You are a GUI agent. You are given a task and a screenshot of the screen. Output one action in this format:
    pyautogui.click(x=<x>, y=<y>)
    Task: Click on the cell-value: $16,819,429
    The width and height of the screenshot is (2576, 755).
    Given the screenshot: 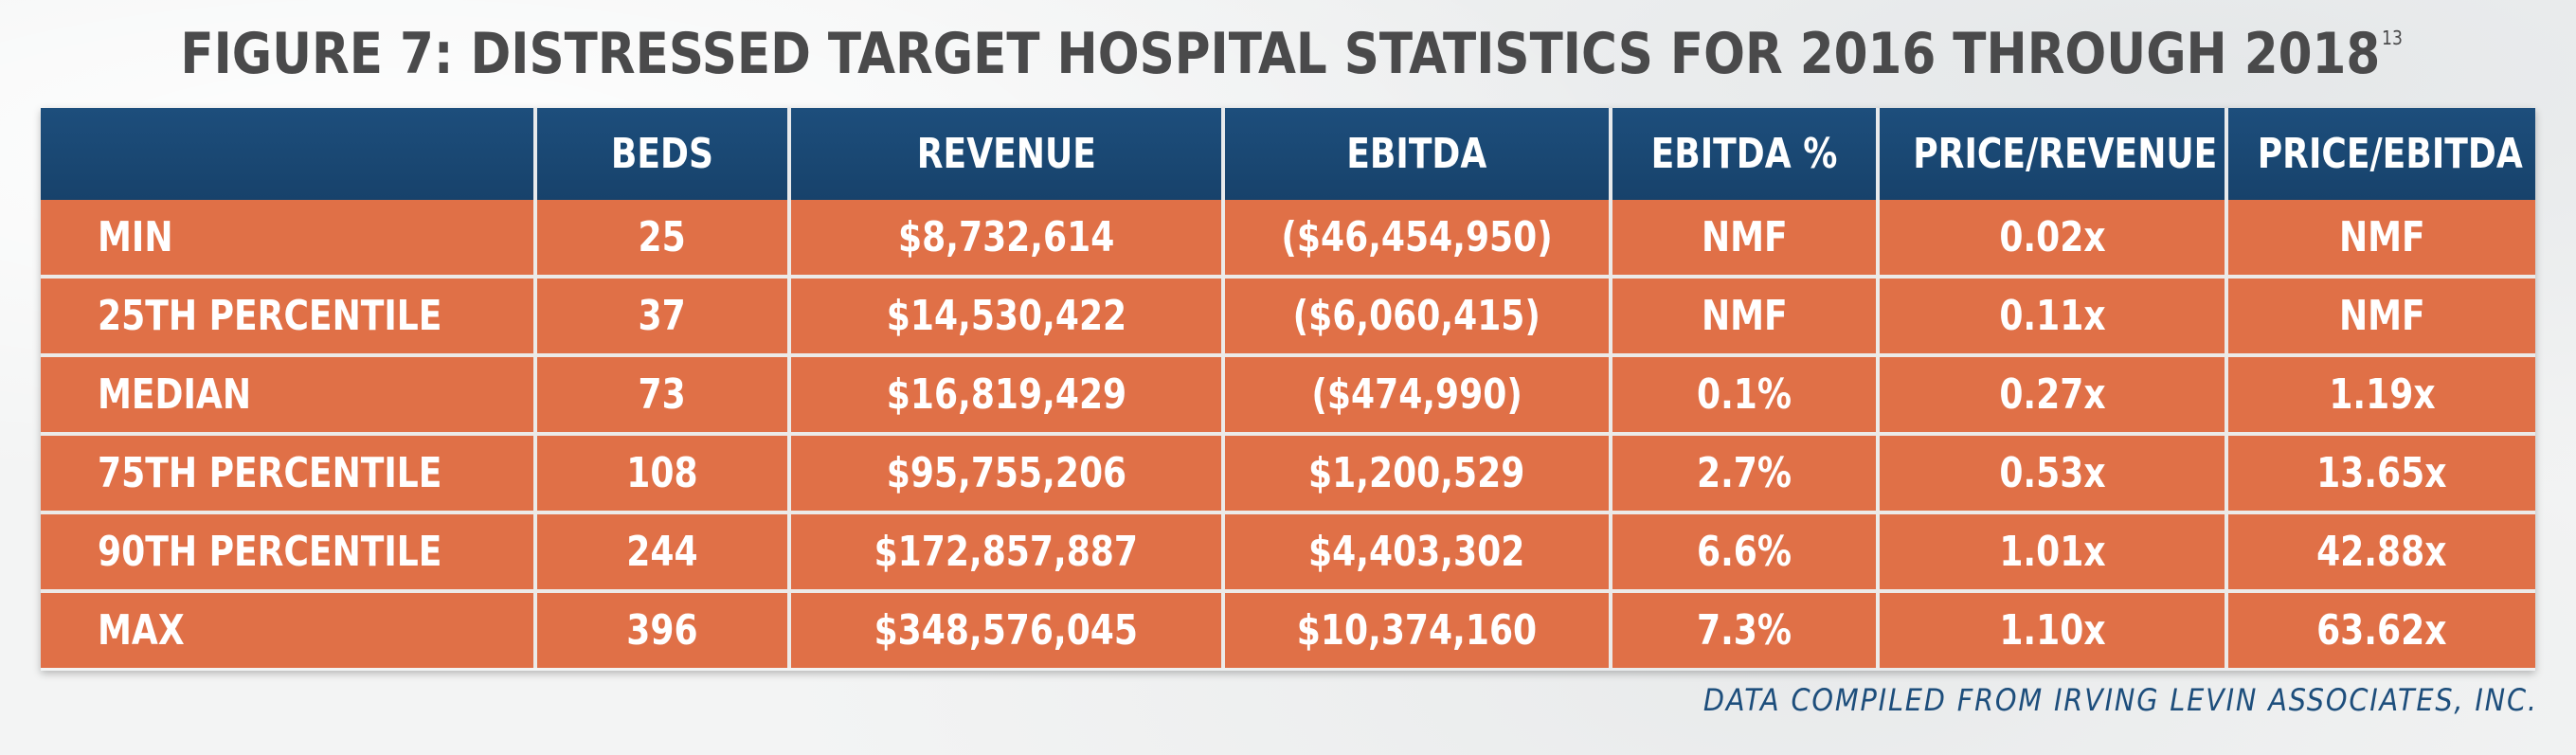 What is the action you would take?
    pyautogui.click(x=1006, y=394)
    